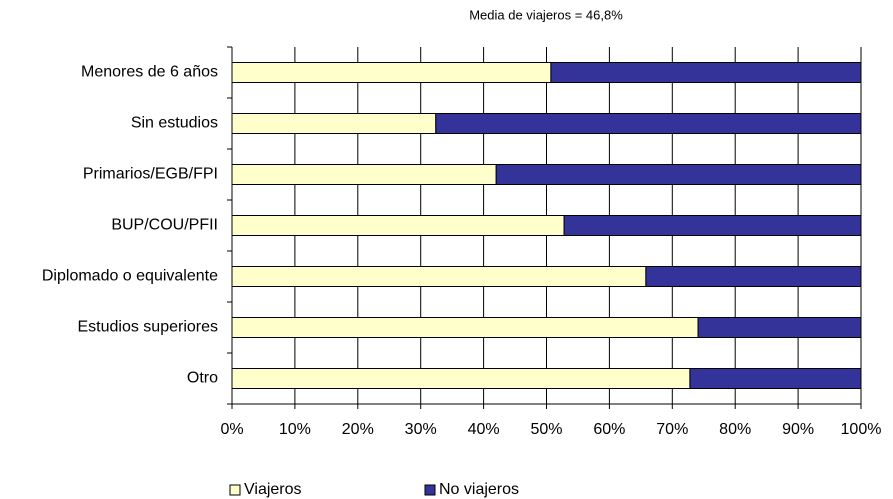 The height and width of the screenshot is (499, 893). I want to click on x-tick-label: 40%, so click(484, 429).